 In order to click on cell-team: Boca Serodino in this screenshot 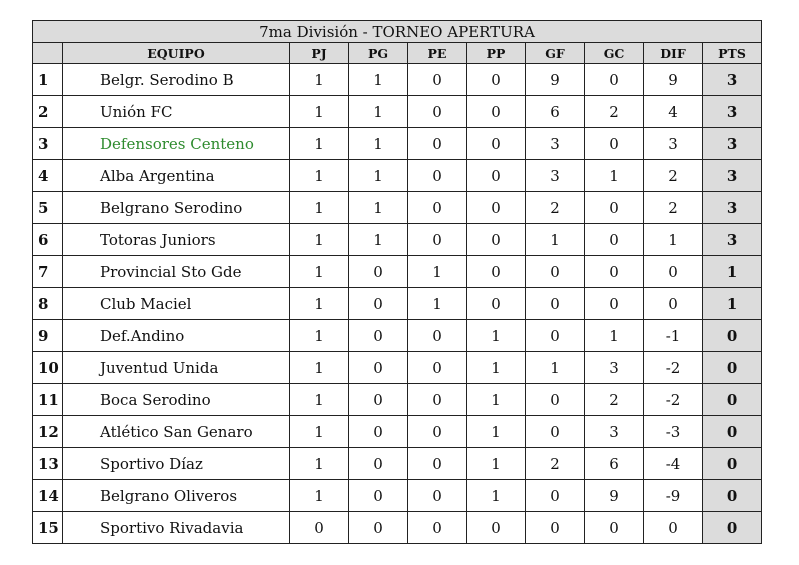, I will do `click(176, 399)`.